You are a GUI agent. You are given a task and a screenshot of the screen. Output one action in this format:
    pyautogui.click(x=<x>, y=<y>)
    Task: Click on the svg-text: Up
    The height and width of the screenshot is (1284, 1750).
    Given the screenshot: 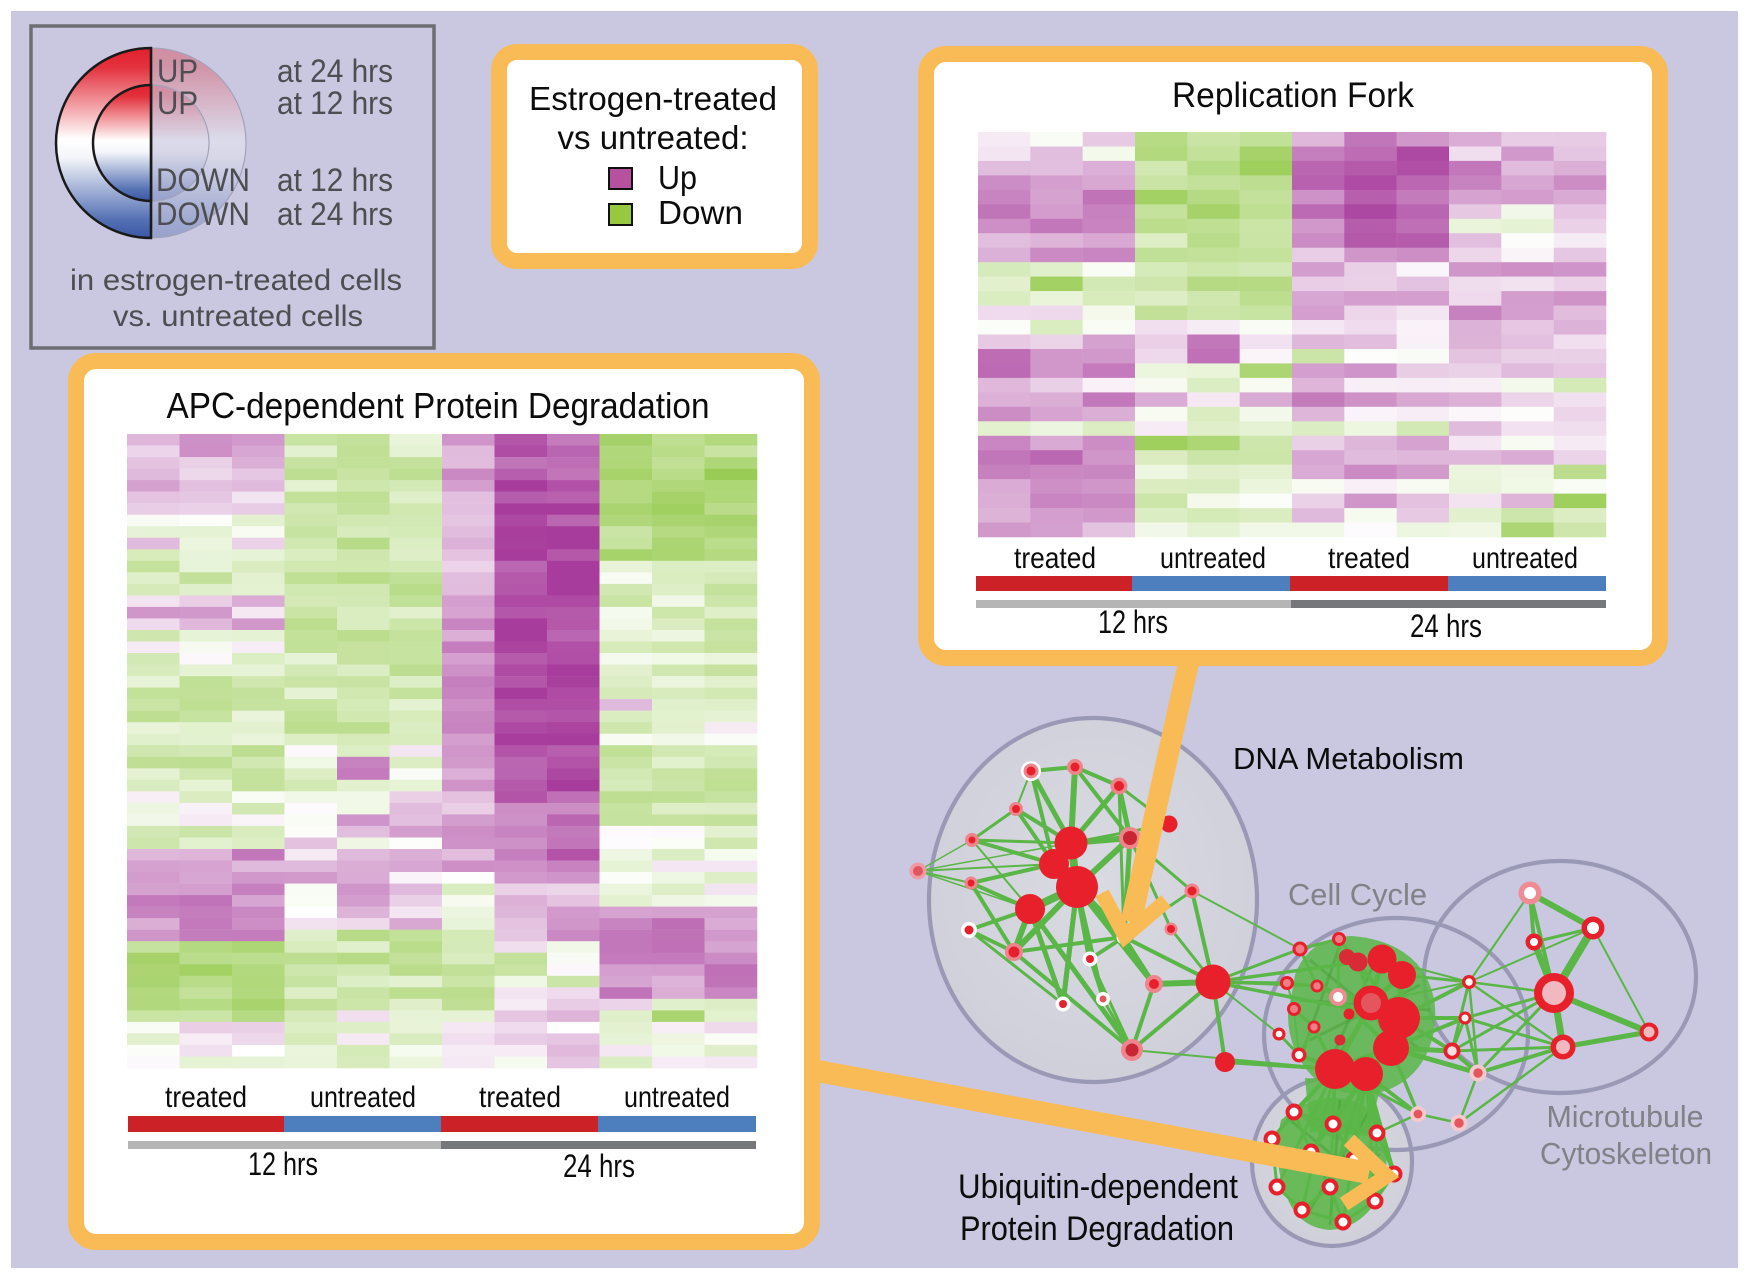 What is the action you would take?
    pyautogui.click(x=677, y=177)
    